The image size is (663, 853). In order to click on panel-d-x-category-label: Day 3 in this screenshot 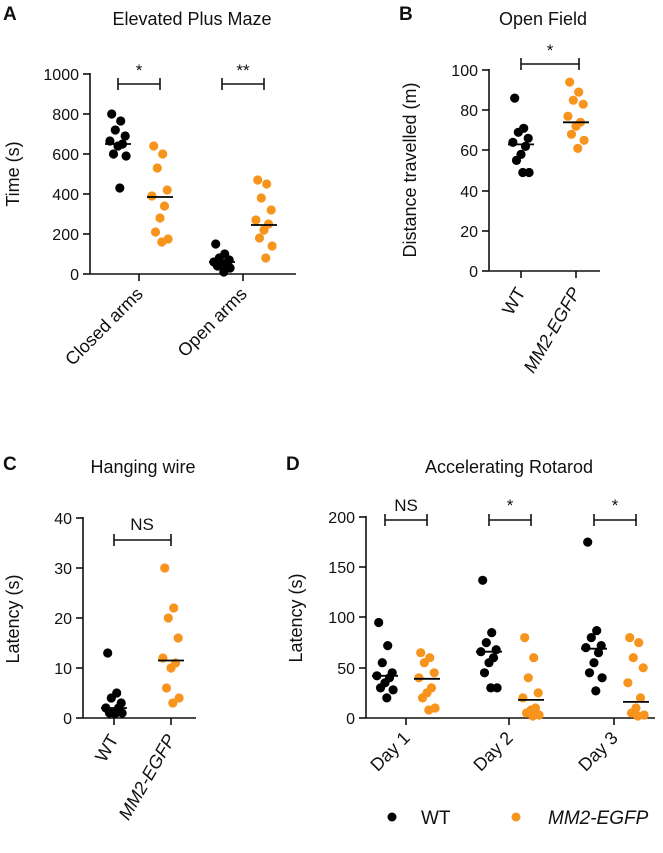, I will do `click(597, 751)`.